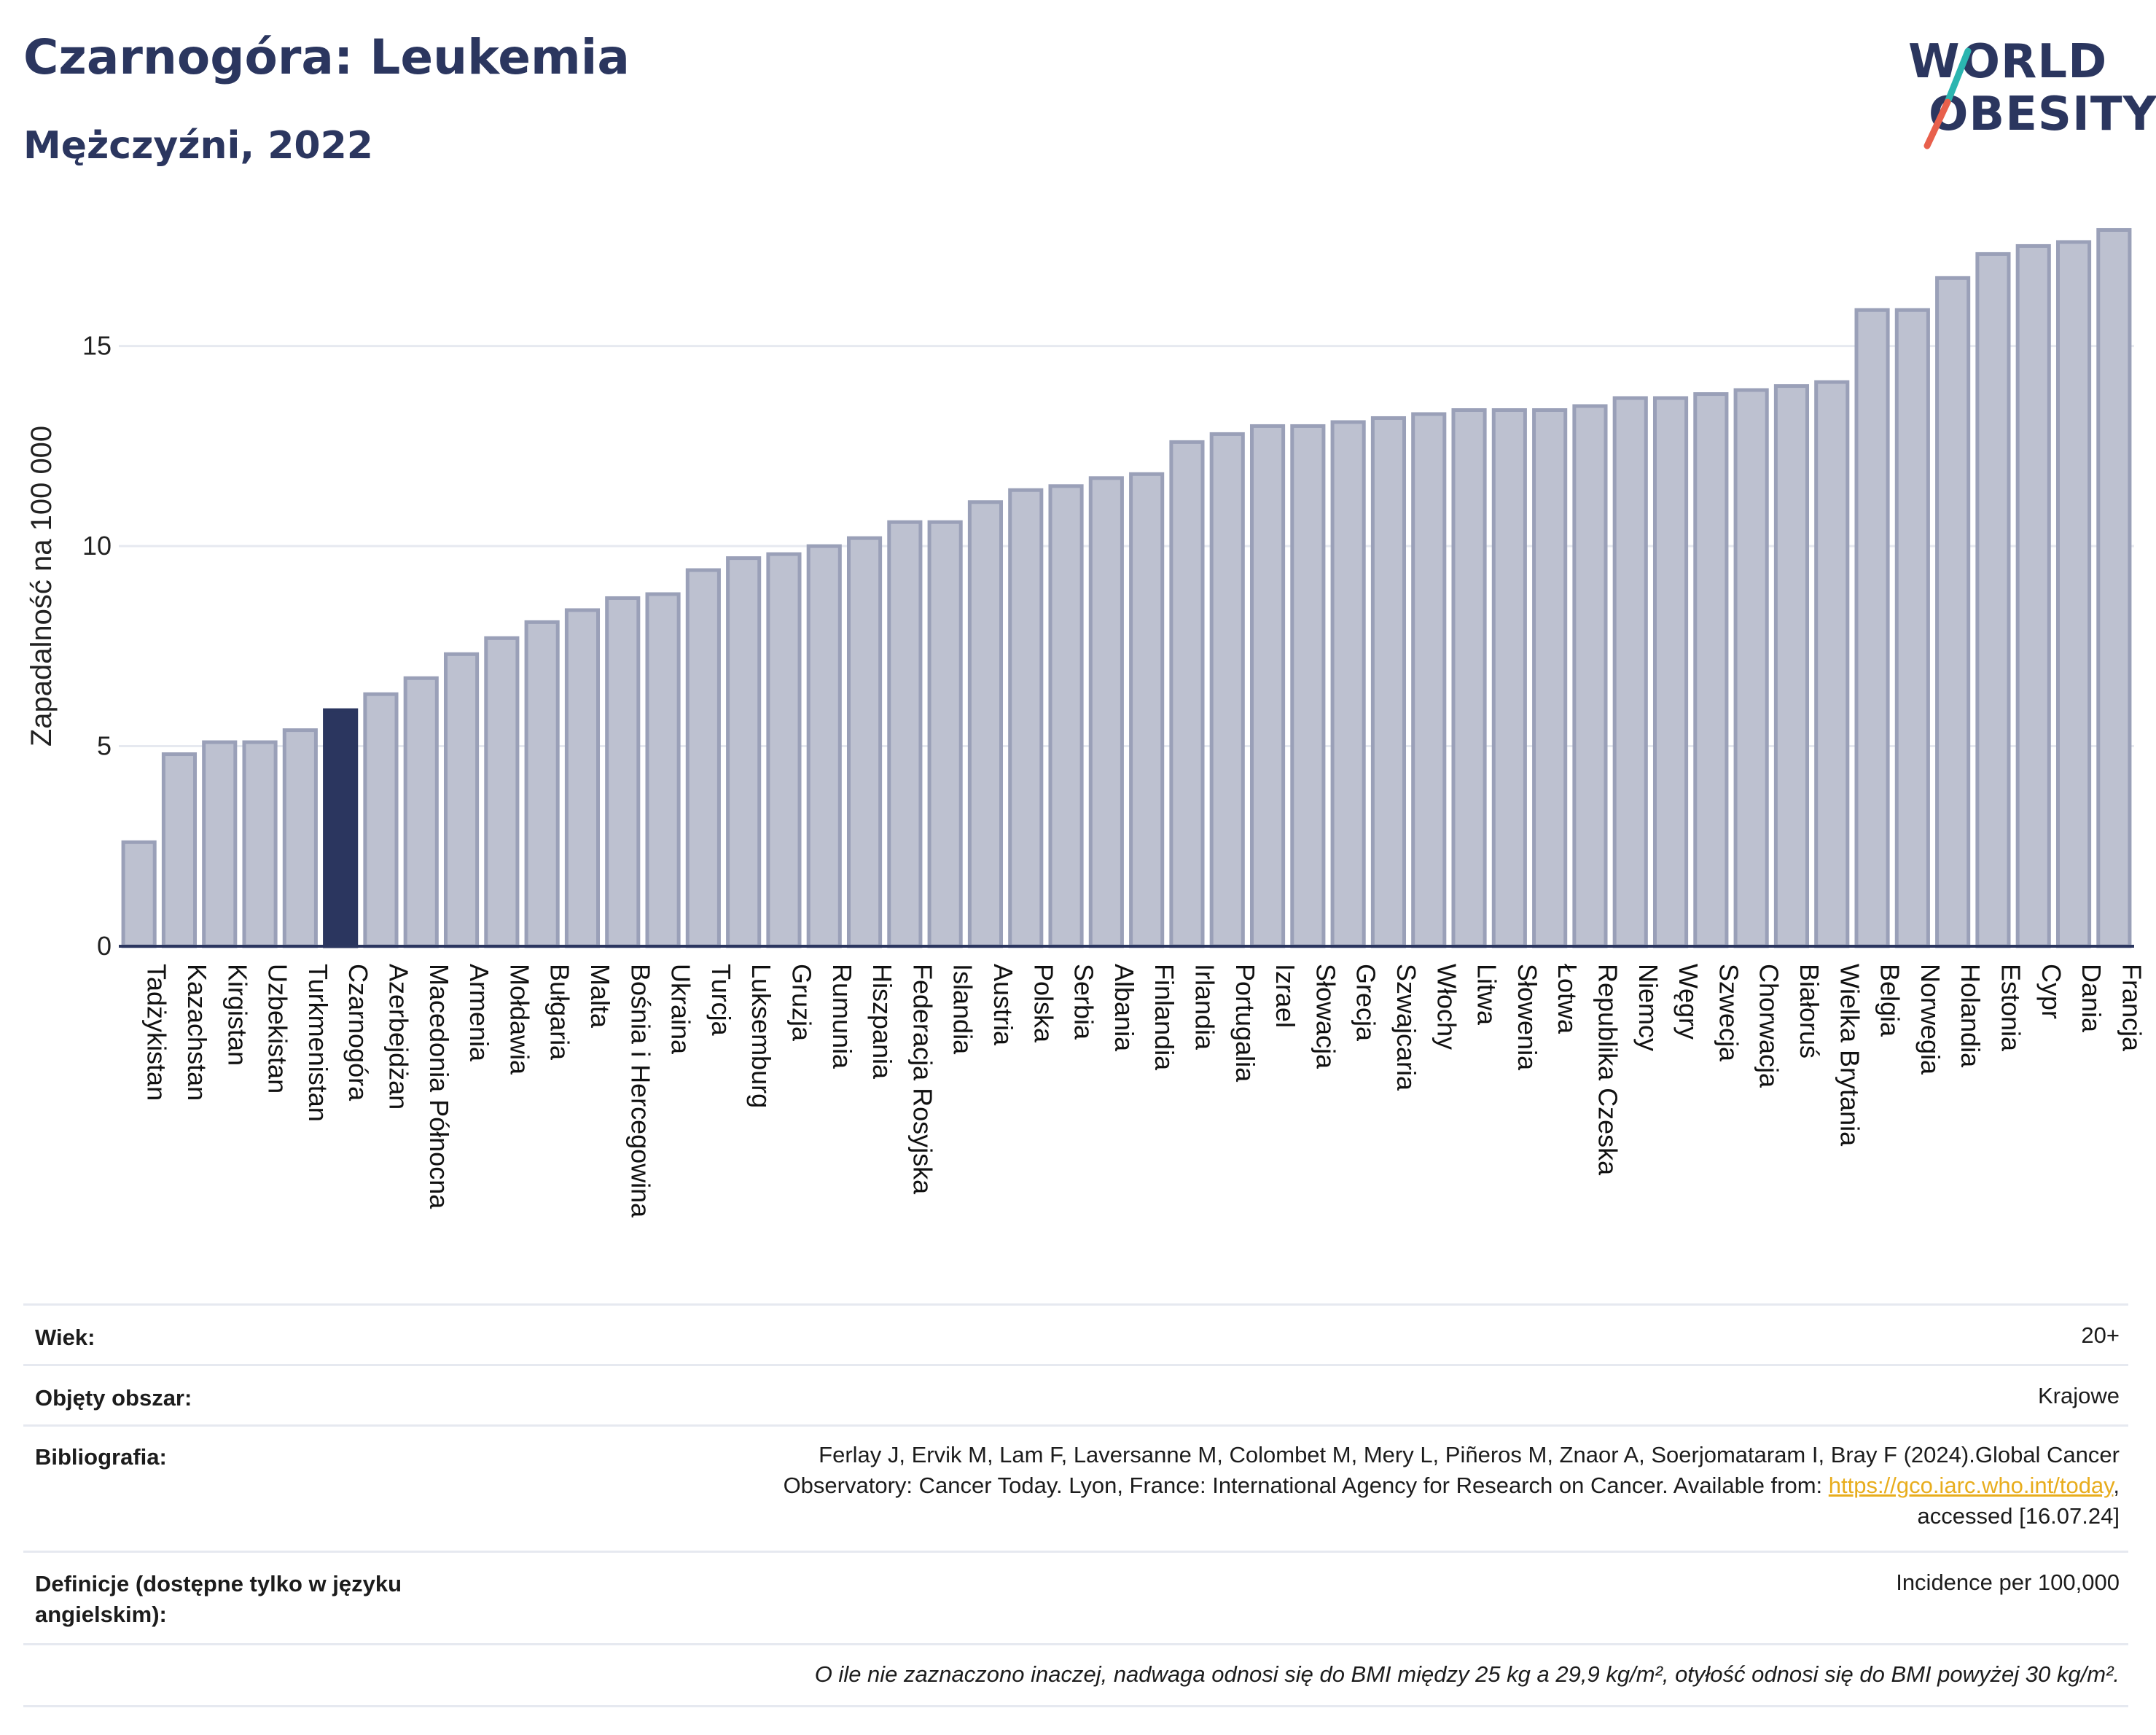  What do you see at coordinates (2117, 1485) in the screenshot?
I see `bibliography-line-2-end: ,` at bounding box center [2117, 1485].